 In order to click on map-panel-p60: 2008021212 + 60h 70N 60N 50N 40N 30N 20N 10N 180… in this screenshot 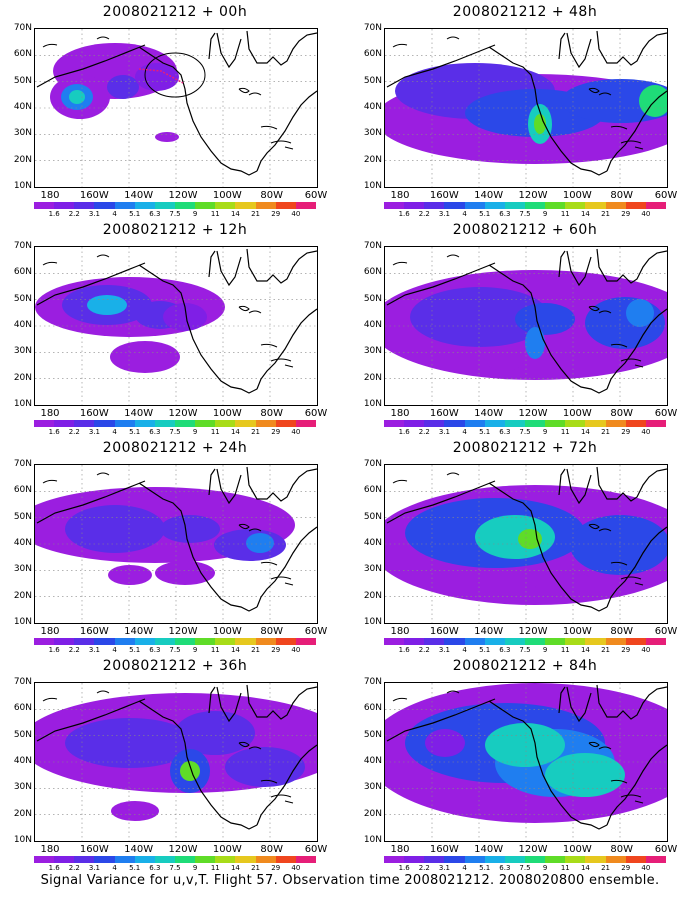, I will do `click(525, 327)`.